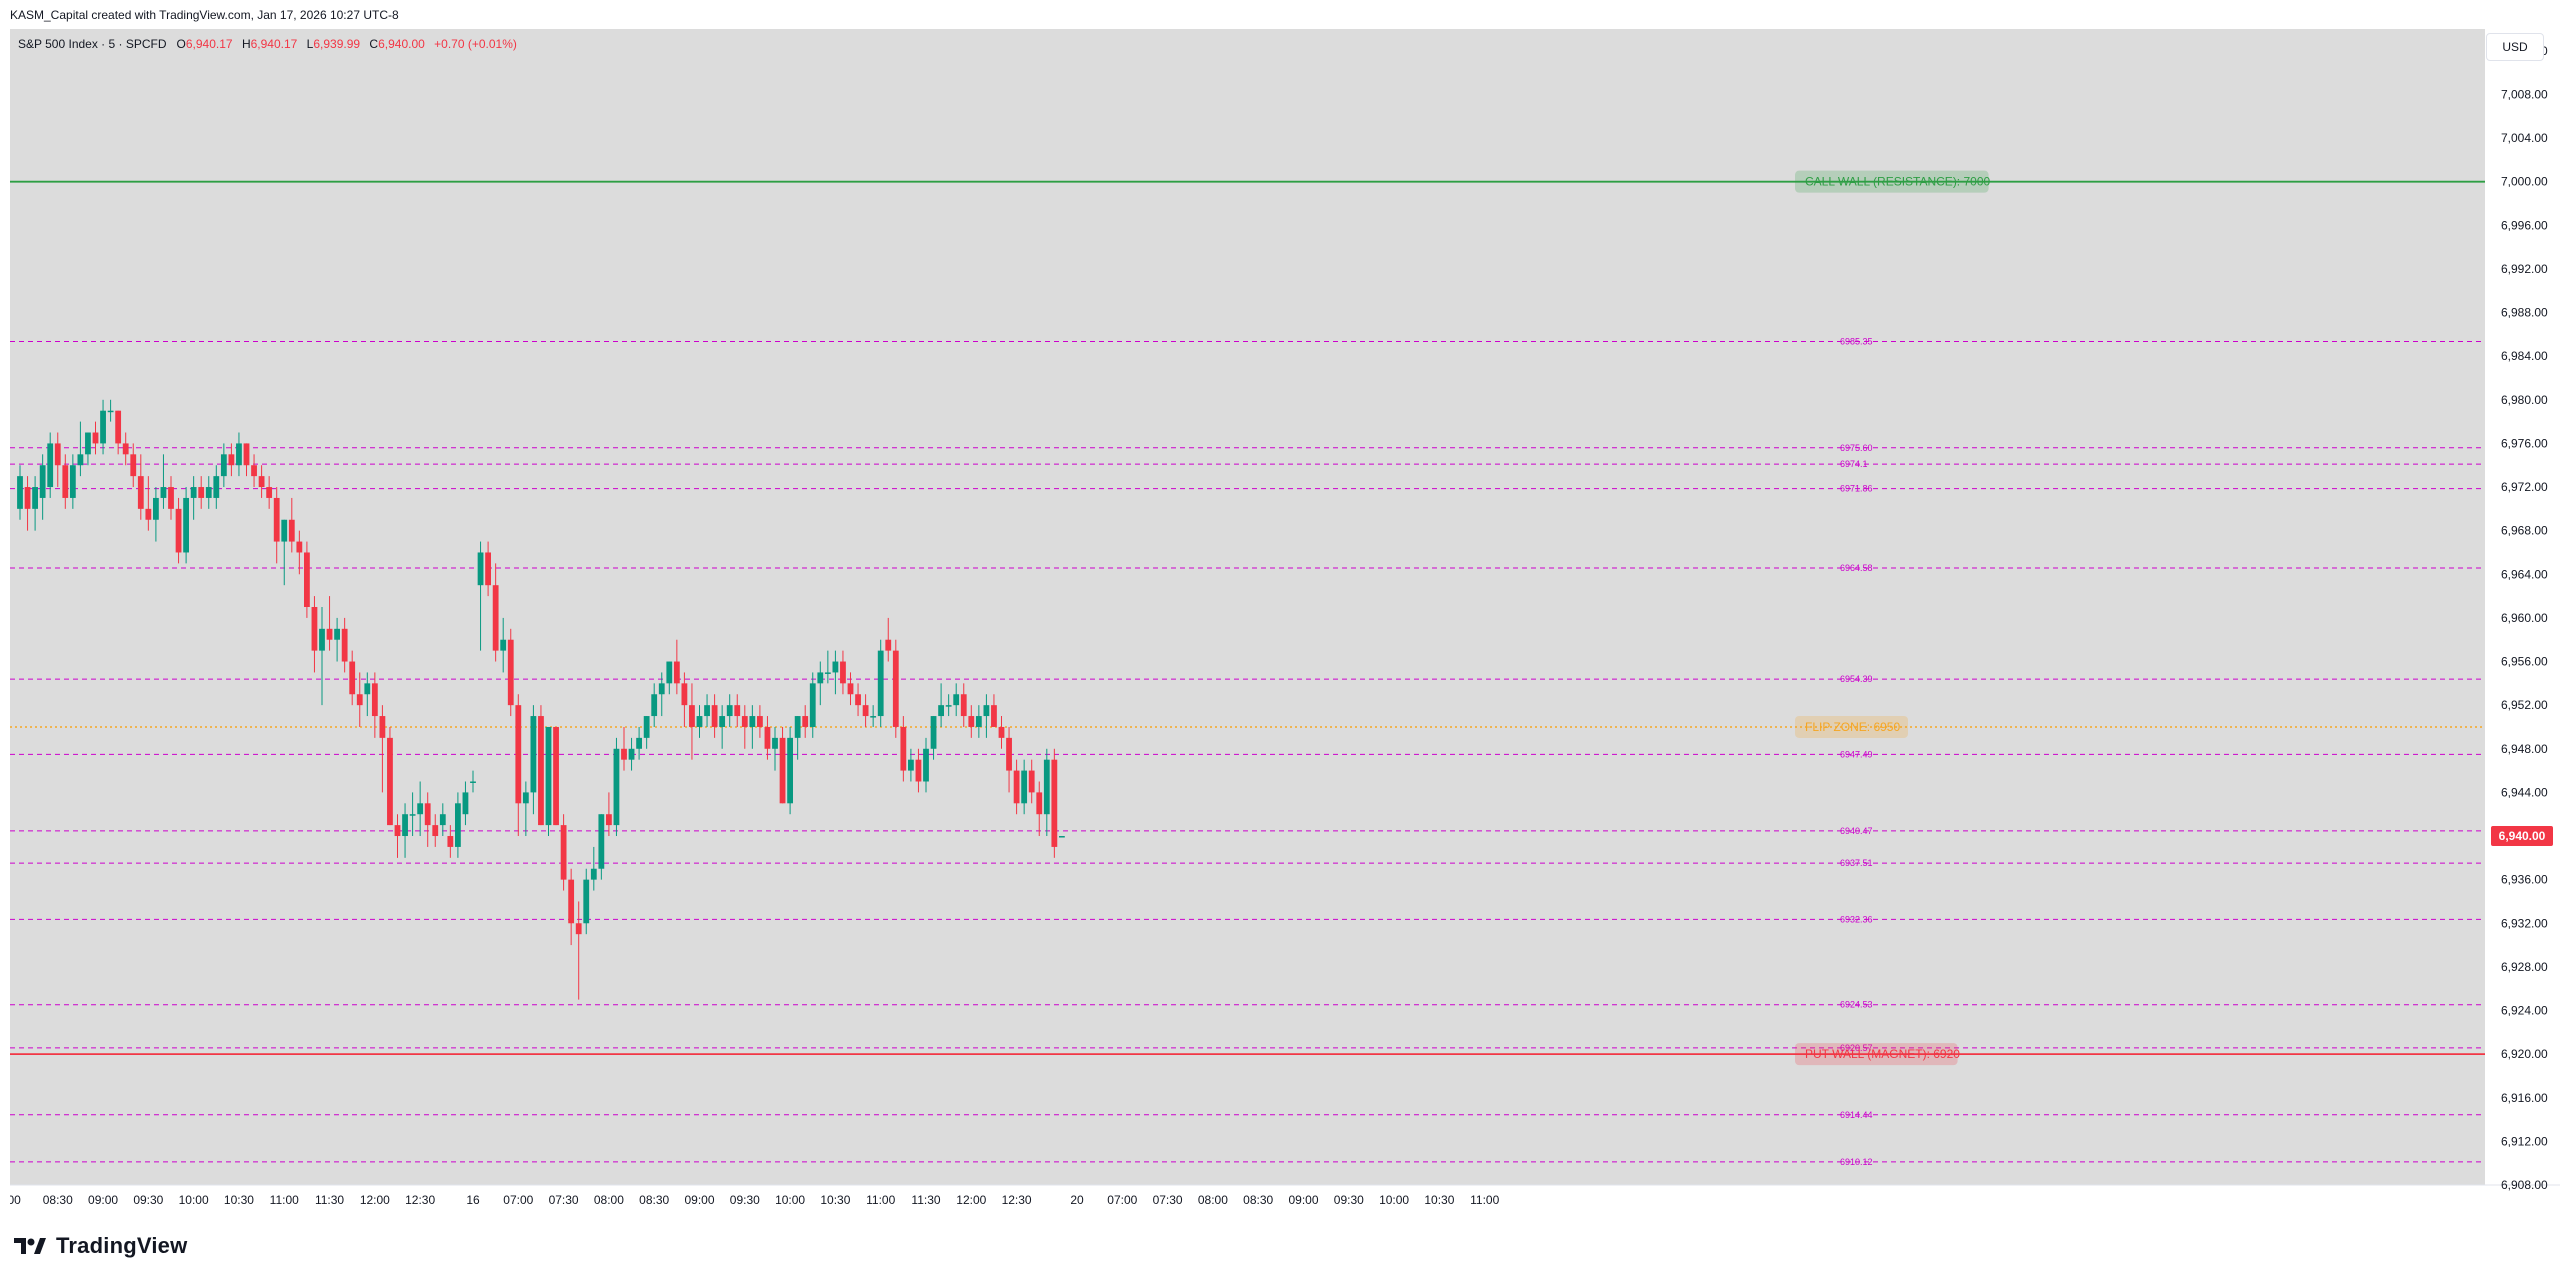  Describe the element at coordinates (2524, 487) in the screenshot. I see `y-tick-label: 6,972.00` at that location.